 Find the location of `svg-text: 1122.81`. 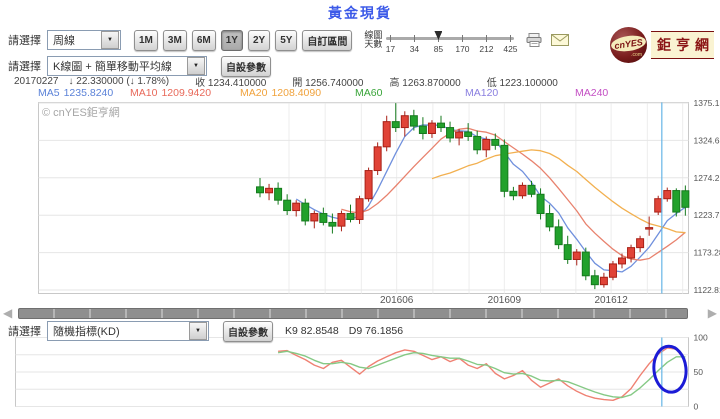

svg-text: 1122.81 is located at coordinates (707, 290).